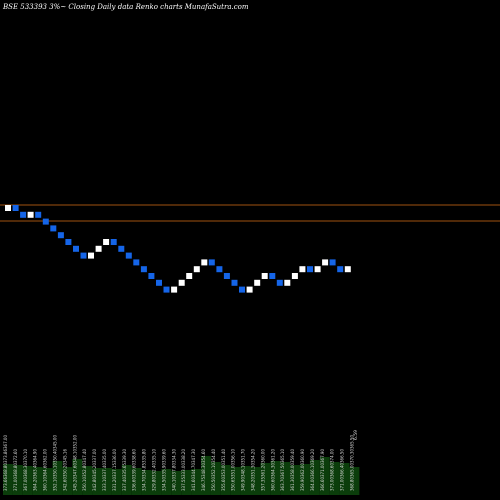 Image resolution: width=500 pixels, height=500 pixels. I want to click on volume-label: 364.60, so click(45, 470).